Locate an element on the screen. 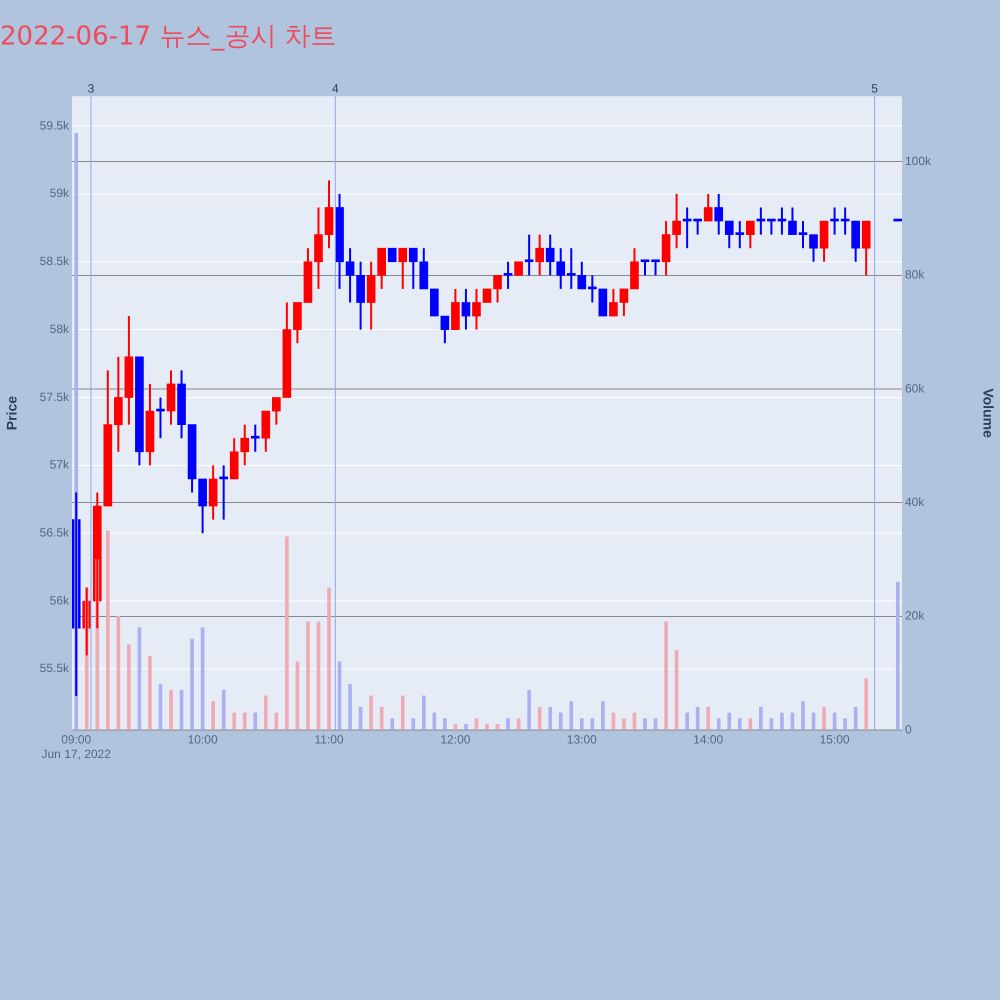 This screenshot has width=1000, height=1000. y-tick-label: 57k is located at coordinates (60, 465).